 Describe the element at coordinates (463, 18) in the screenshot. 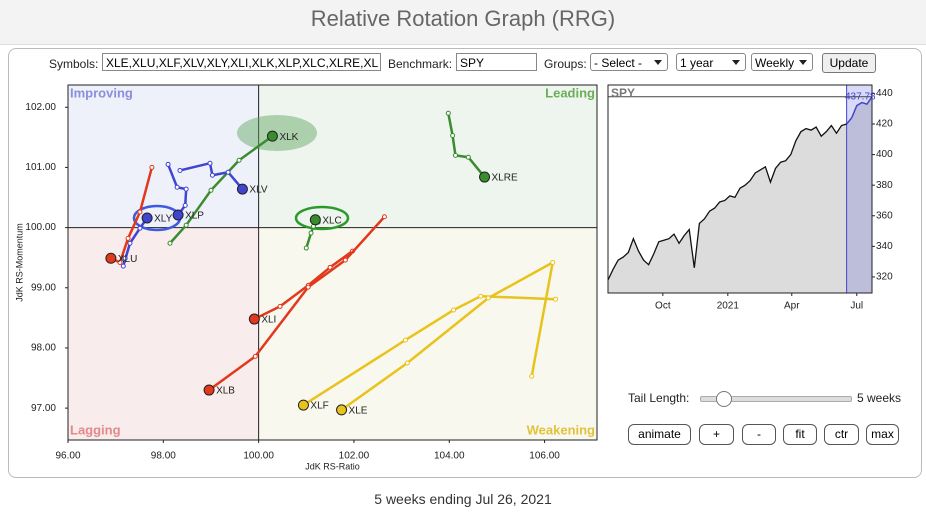

I see `page-title: Relative Rotation Graph (RRG)` at that location.